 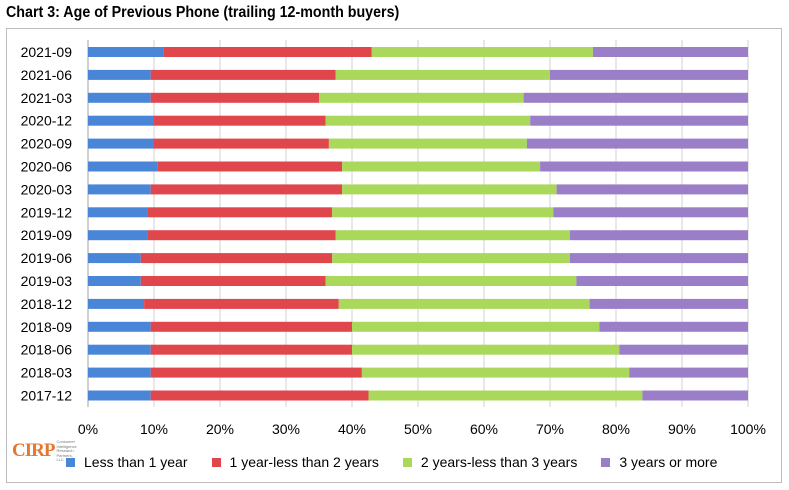 What do you see at coordinates (47, 189) in the screenshot?
I see `y-tick-label: 2020-03` at bounding box center [47, 189].